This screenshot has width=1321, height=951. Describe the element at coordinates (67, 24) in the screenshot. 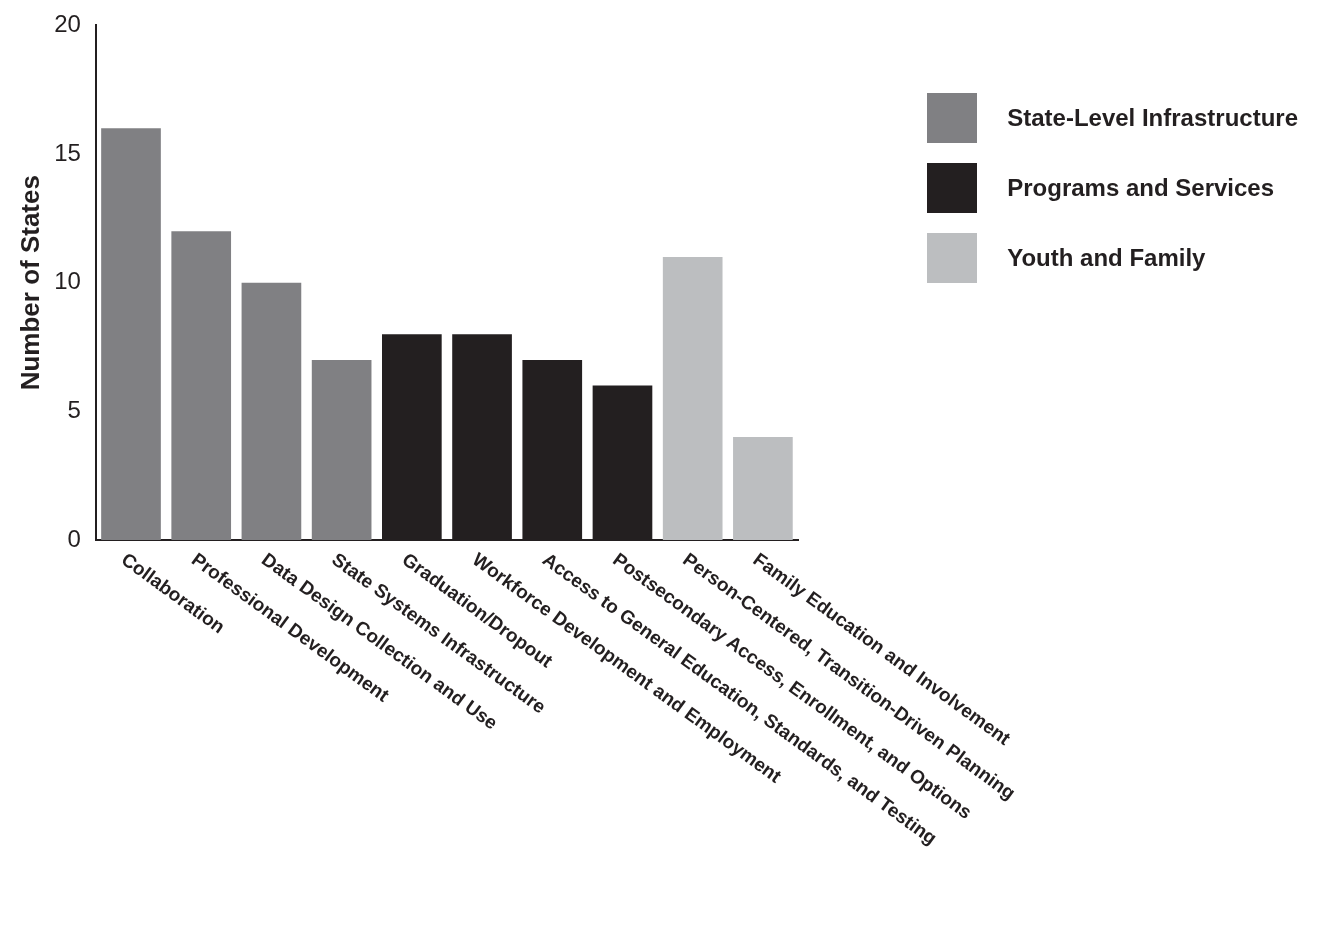

I see `y-tick-label: 20` at that location.